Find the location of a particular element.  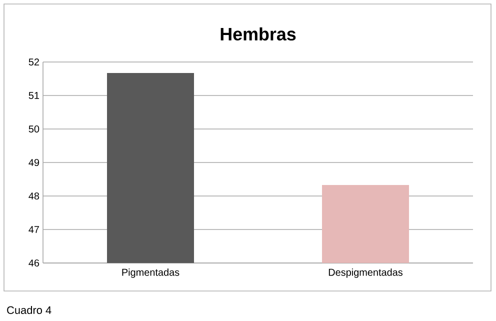

text: Cuadro 4 is located at coordinates (29, 310).